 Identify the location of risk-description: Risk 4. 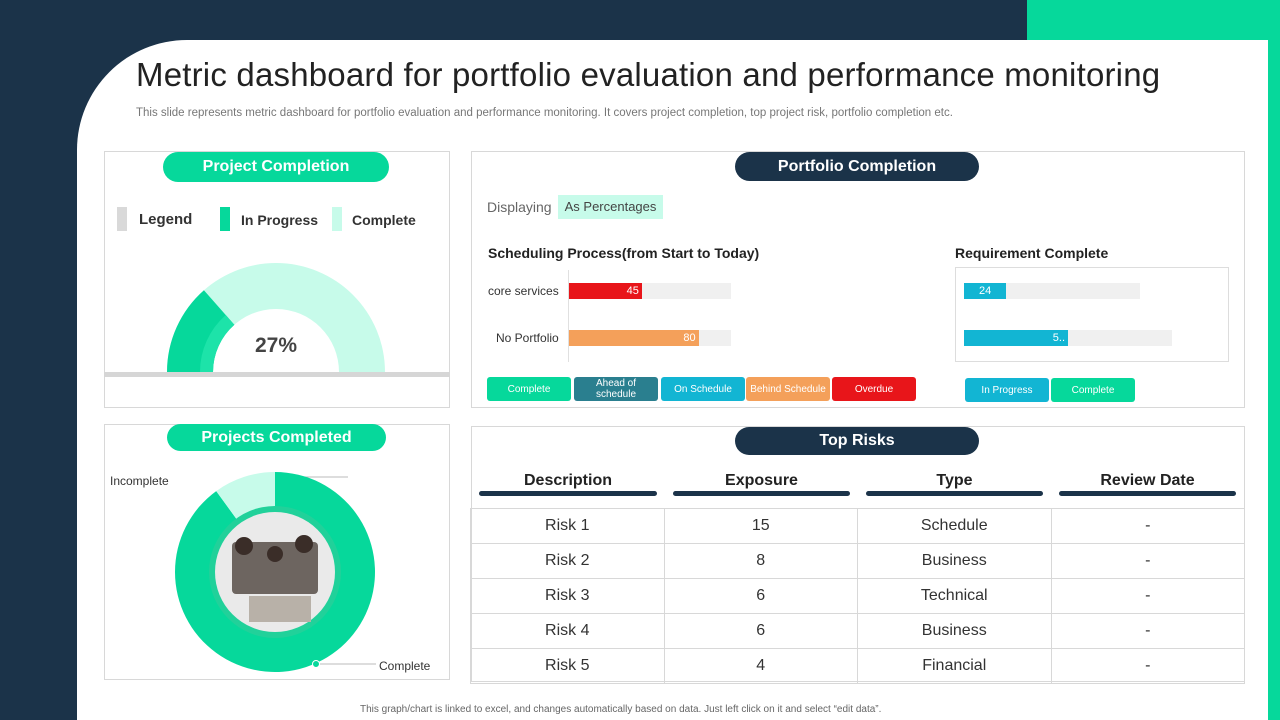
(567, 631).